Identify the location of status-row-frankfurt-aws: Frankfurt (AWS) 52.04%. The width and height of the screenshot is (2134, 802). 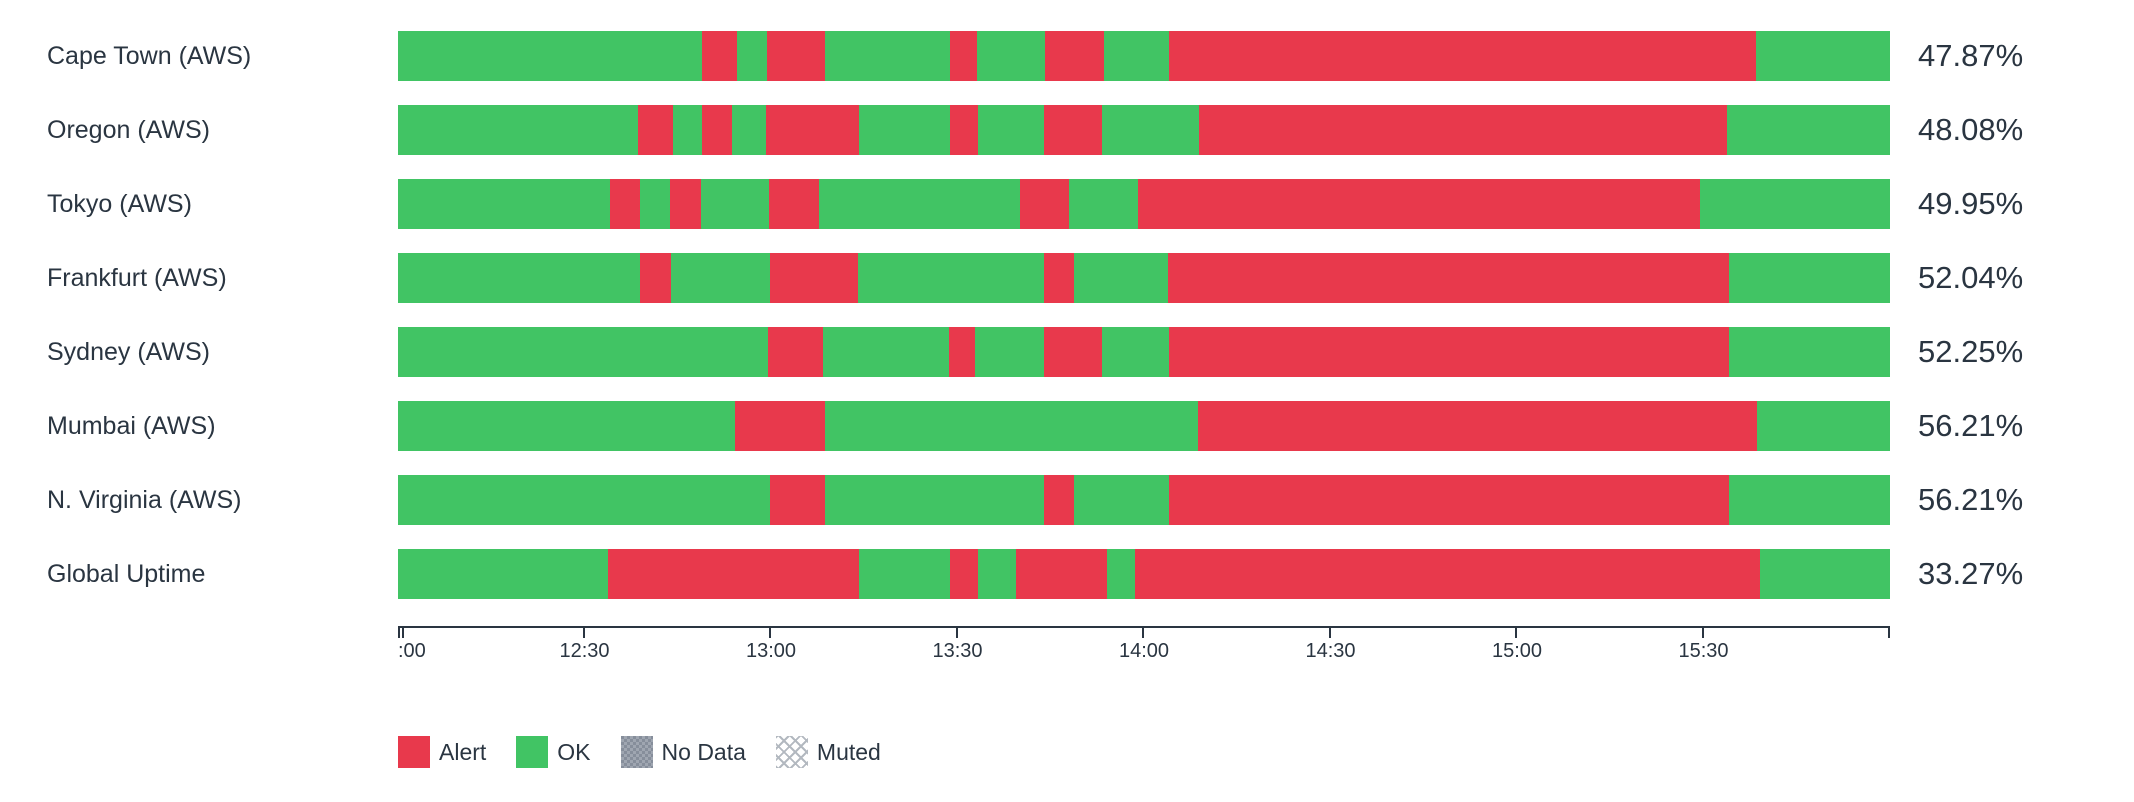
(1067, 278).